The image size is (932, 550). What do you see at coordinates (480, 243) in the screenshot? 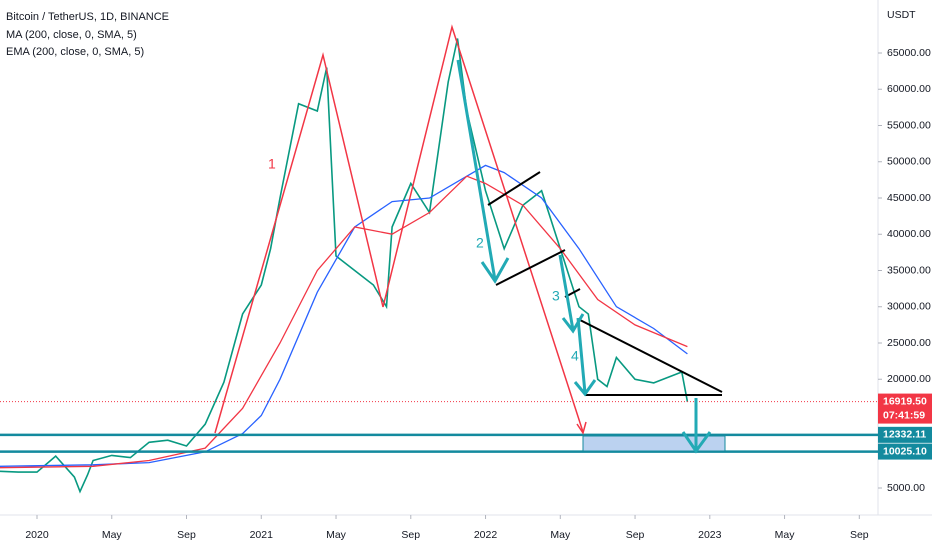
I see `annotation: 2` at bounding box center [480, 243].